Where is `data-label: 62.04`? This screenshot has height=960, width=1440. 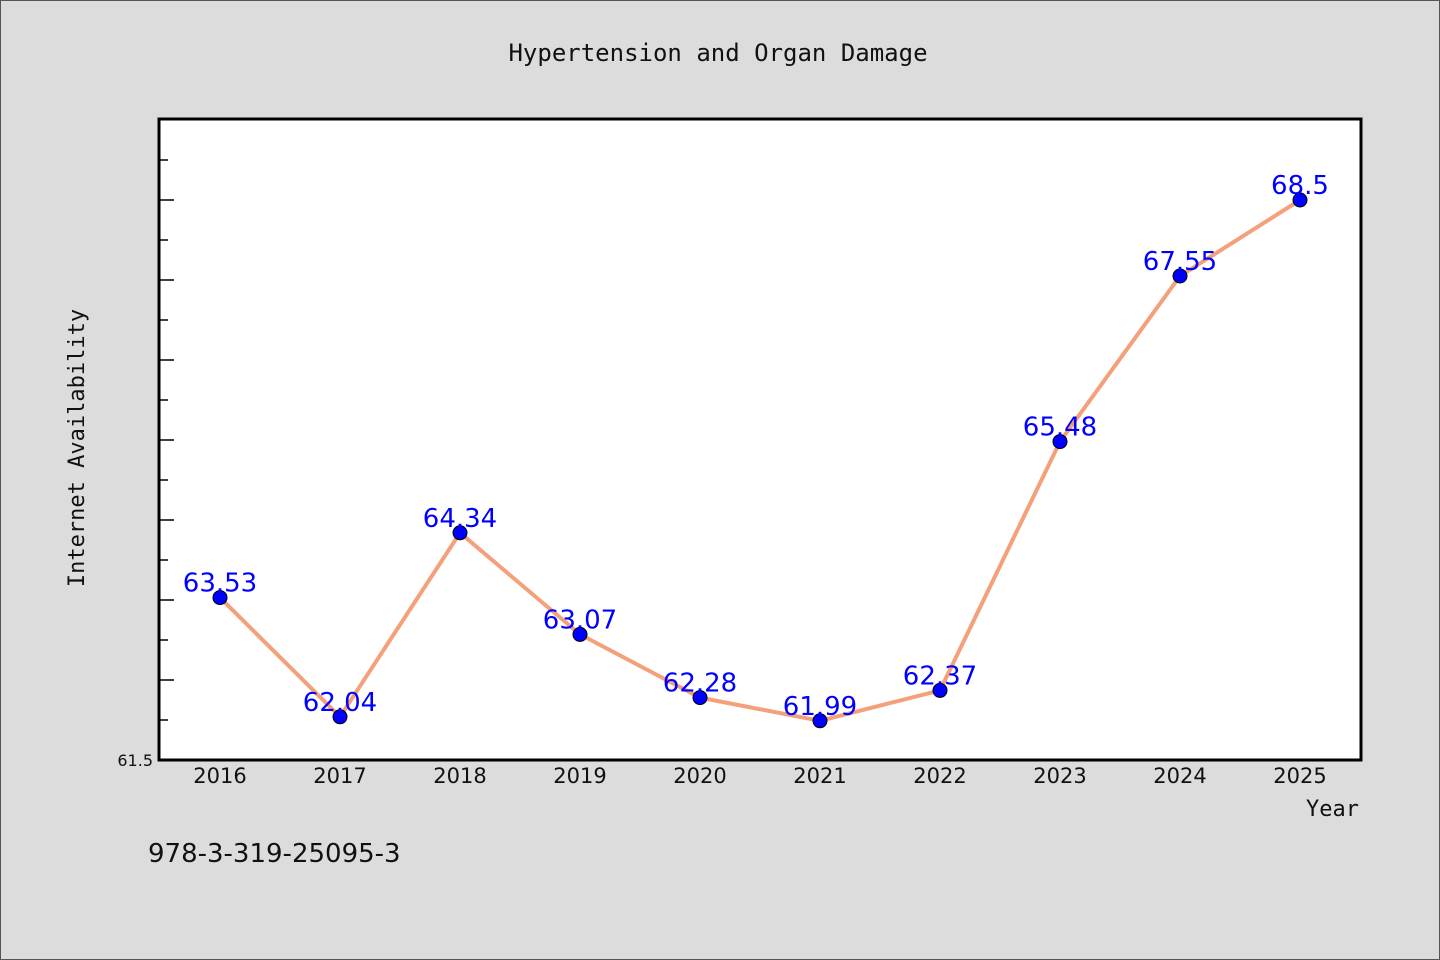 data-label: 62.04 is located at coordinates (340, 703).